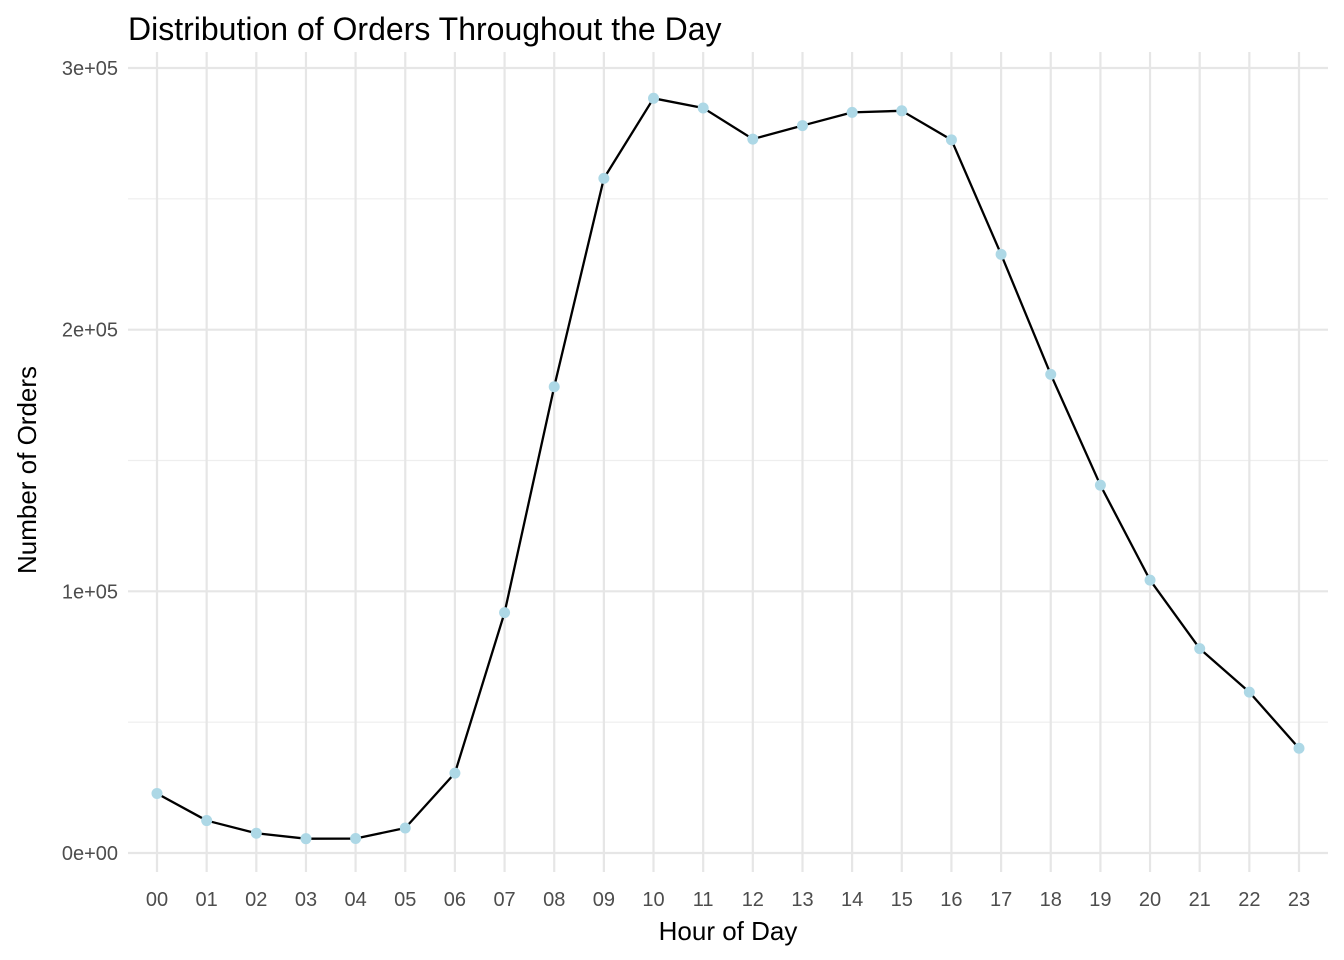 This screenshot has height=960, width=1344. What do you see at coordinates (306, 900) in the screenshot?
I see `x-tick-label: 03` at bounding box center [306, 900].